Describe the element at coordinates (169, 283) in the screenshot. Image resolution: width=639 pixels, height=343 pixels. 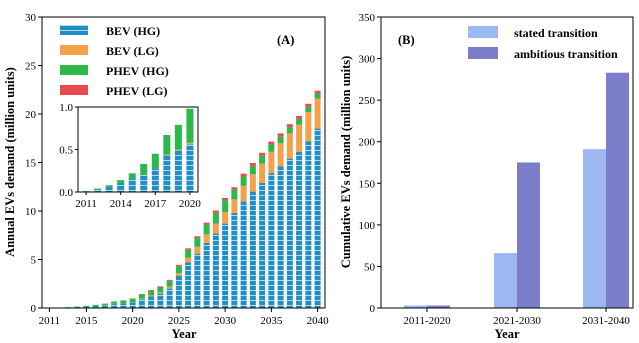
I see `bar-phev-hg-2024` at that location.